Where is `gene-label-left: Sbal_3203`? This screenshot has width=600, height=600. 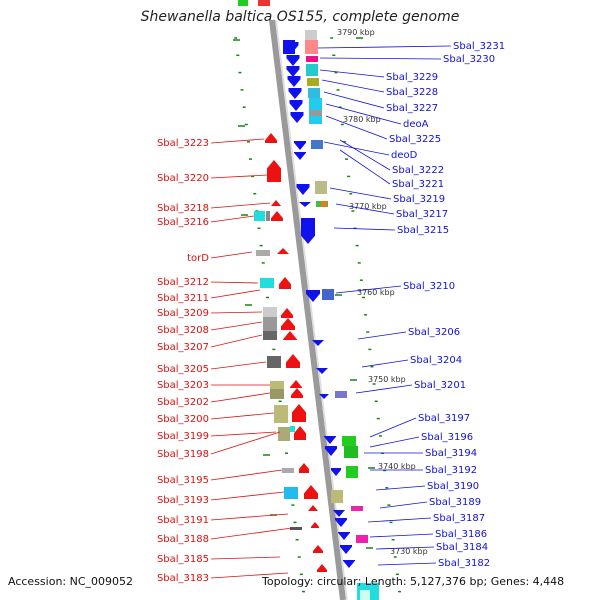
gene-label-left: Sbal_3203 is located at coordinates (183, 385).